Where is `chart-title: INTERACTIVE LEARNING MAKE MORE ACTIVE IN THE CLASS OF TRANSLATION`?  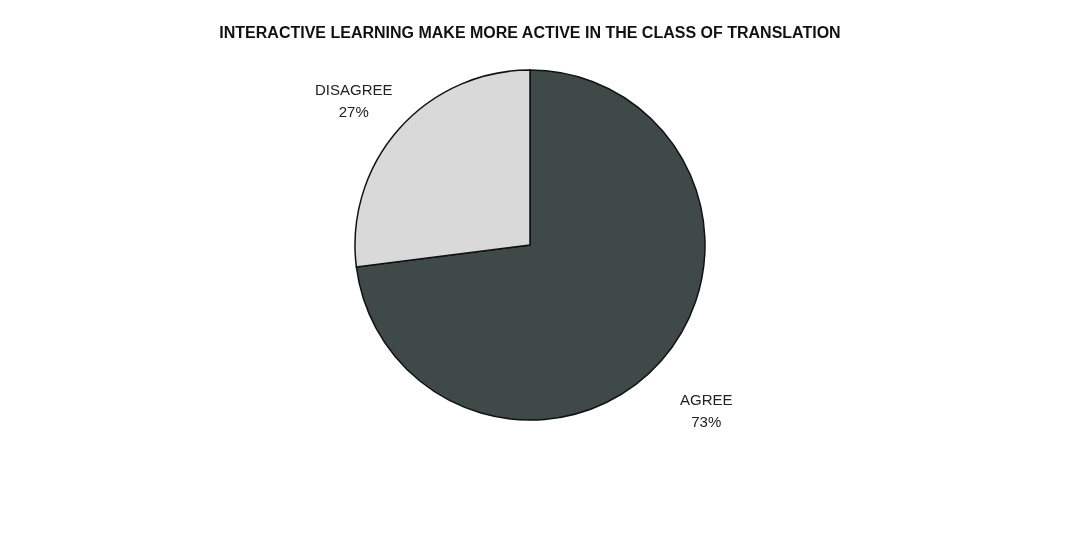
chart-title: INTERACTIVE LEARNING MAKE MORE ACTIVE IN THE CLASS OF TRANSLATION is located at coordinates (530, 32).